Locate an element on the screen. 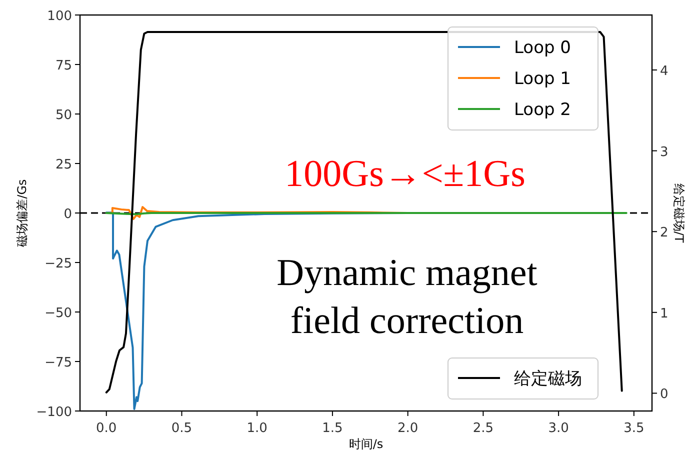 Image resolution: width=693 pixels, height=452 pixels. legend-label: Loop 0 is located at coordinates (542, 48).